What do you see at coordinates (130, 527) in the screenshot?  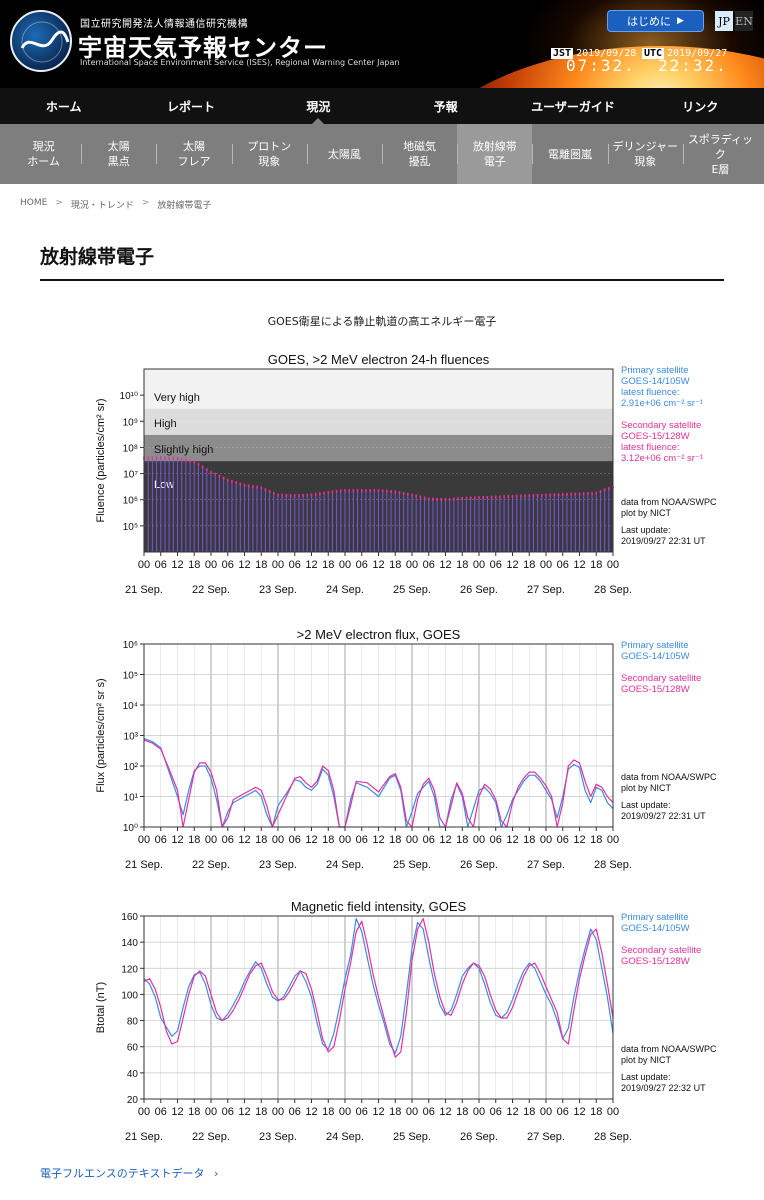 I see `y-tick-label: 10⁵` at bounding box center [130, 527].